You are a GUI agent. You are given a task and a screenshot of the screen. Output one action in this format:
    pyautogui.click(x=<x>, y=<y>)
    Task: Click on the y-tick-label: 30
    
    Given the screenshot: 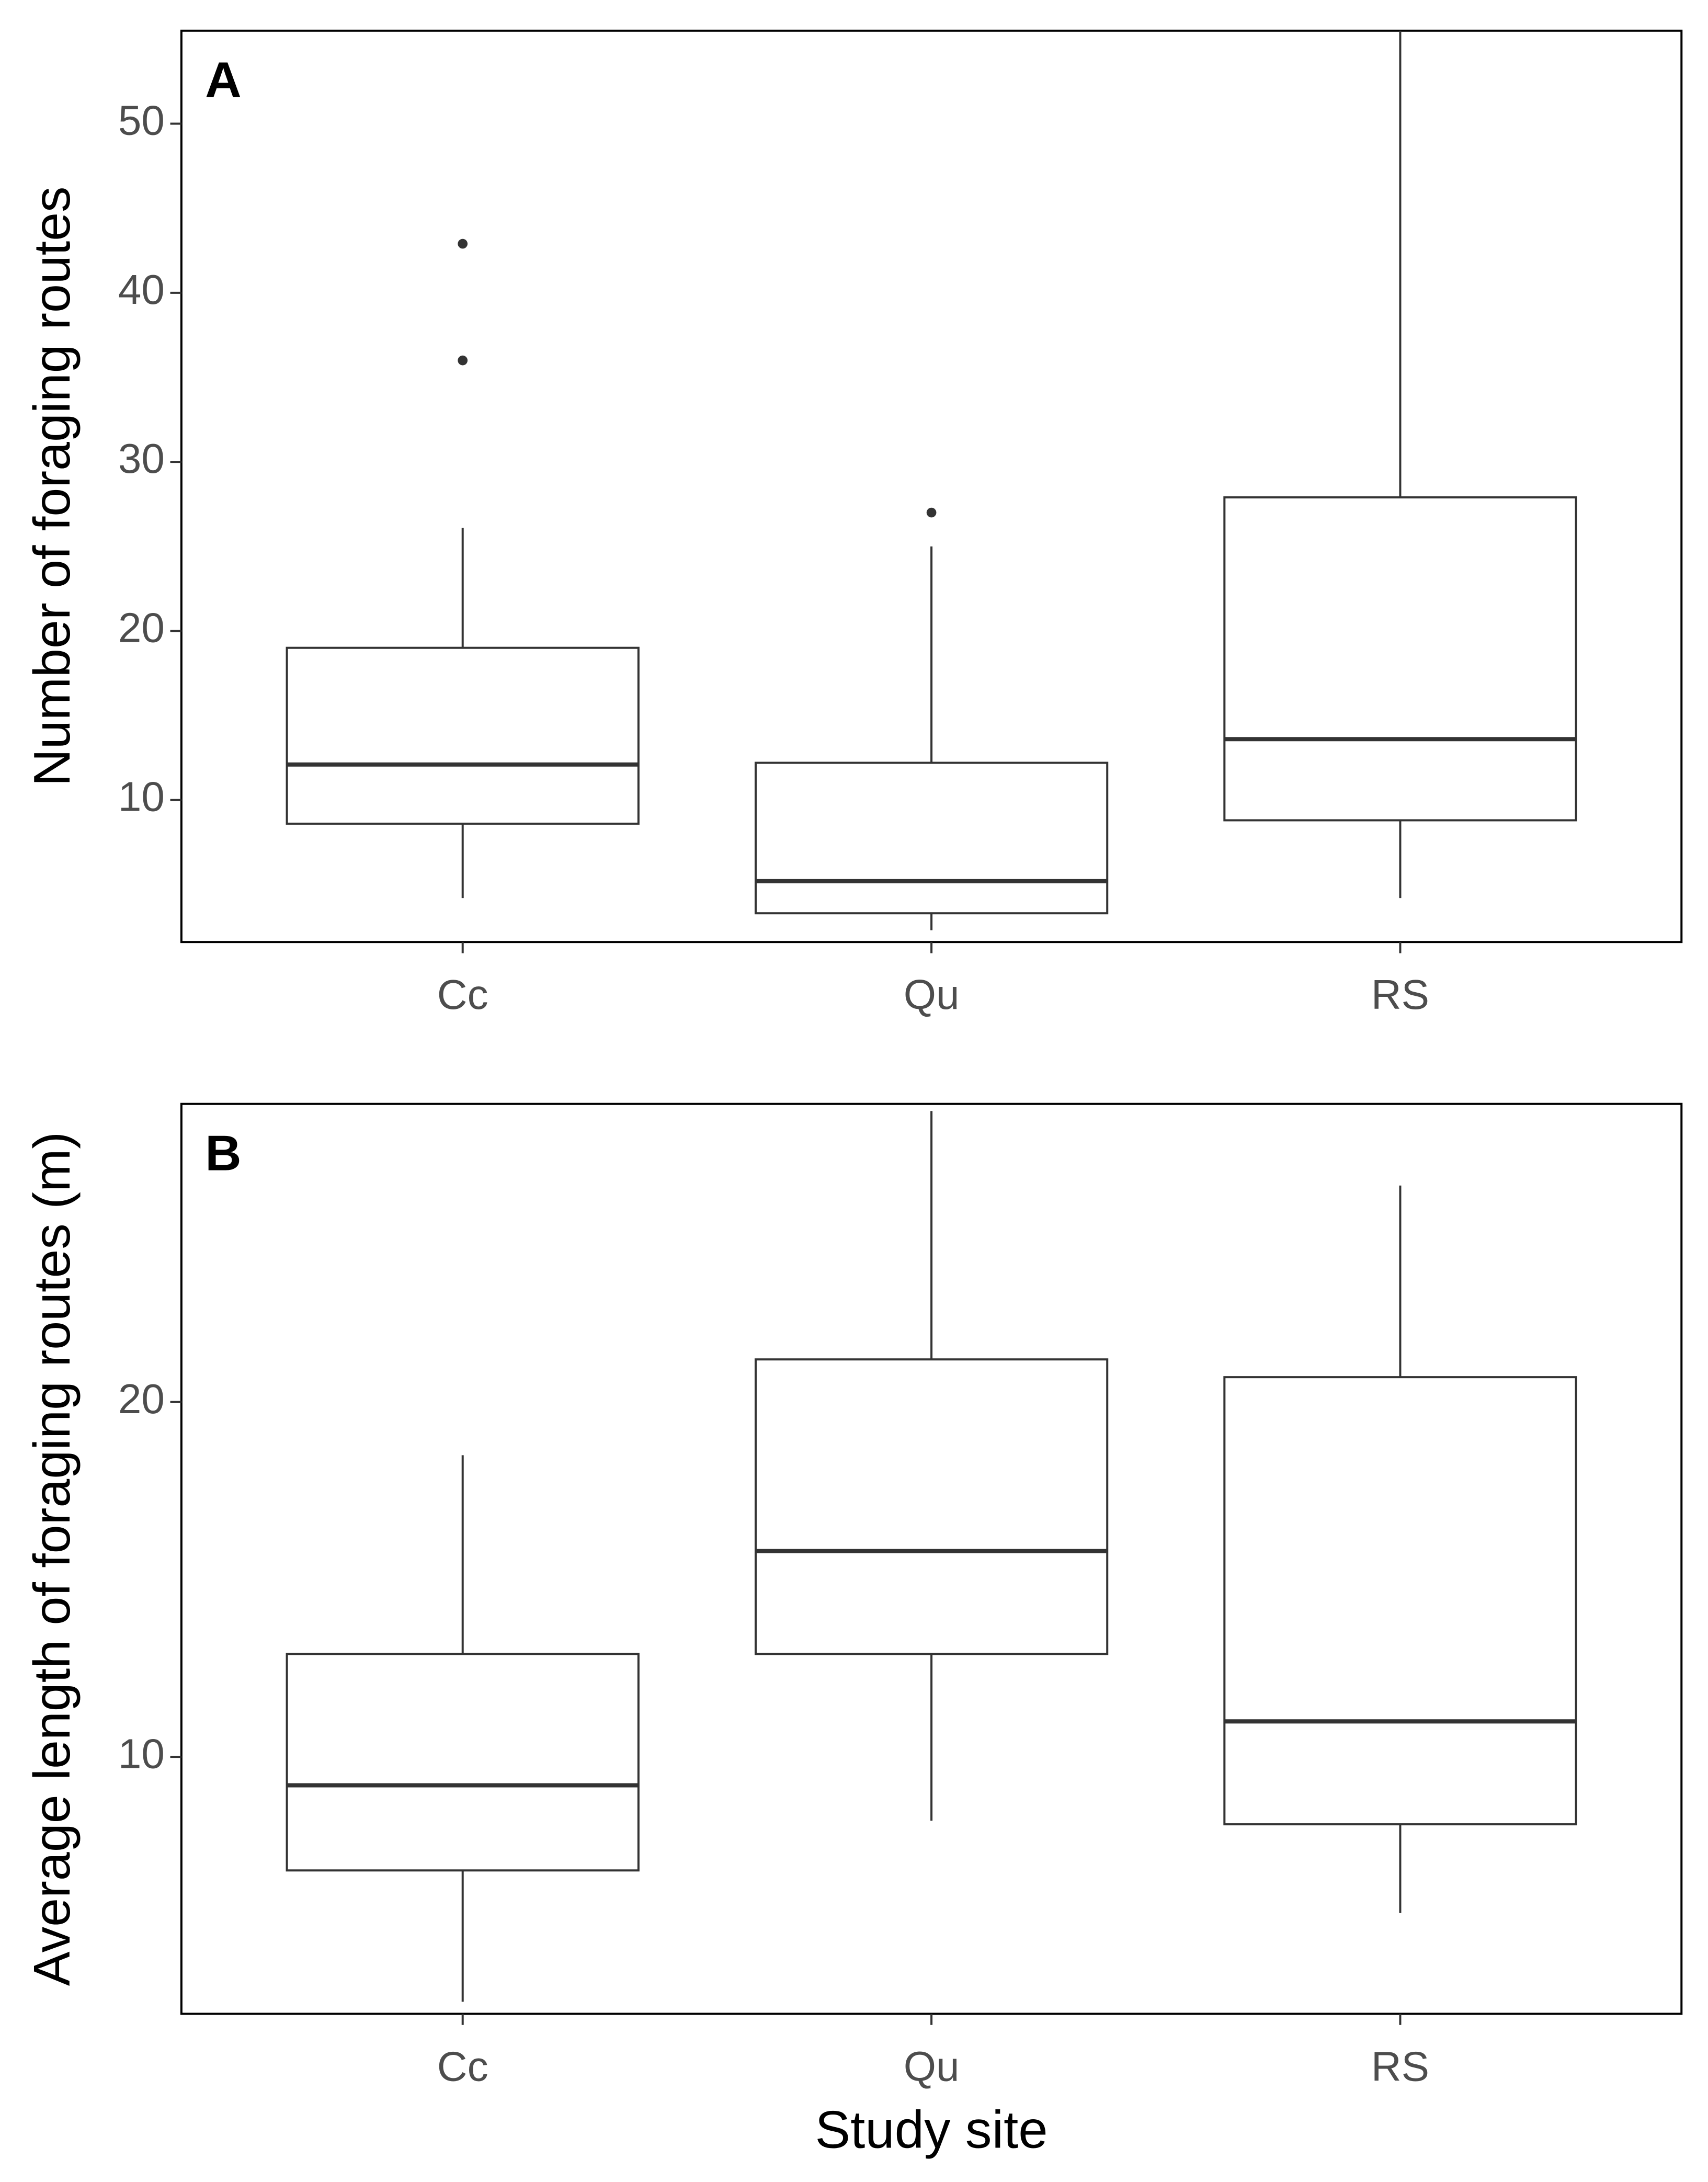 What is the action you would take?
    pyautogui.click(x=141, y=458)
    